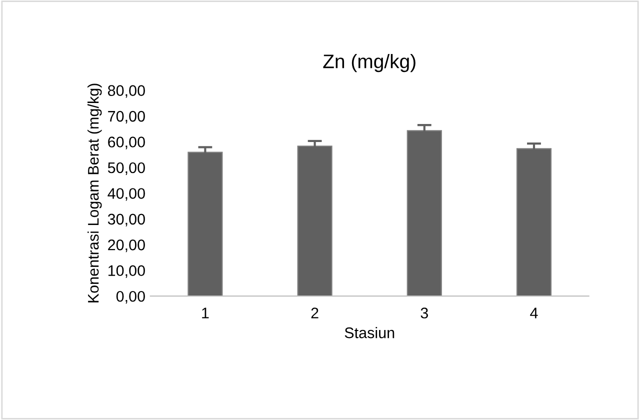  I want to click on y-tick-label: 10,00, so click(126, 271).